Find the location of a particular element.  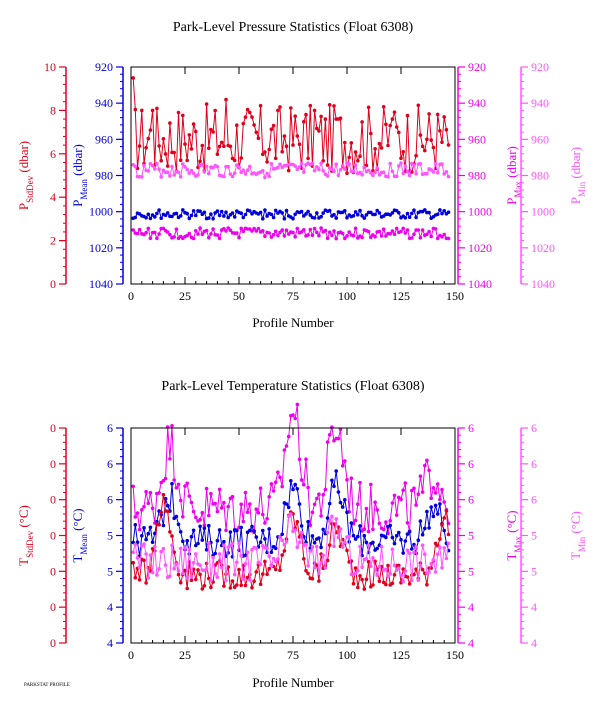

y-tick-label-stddev: 4 is located at coordinates (53, 197).